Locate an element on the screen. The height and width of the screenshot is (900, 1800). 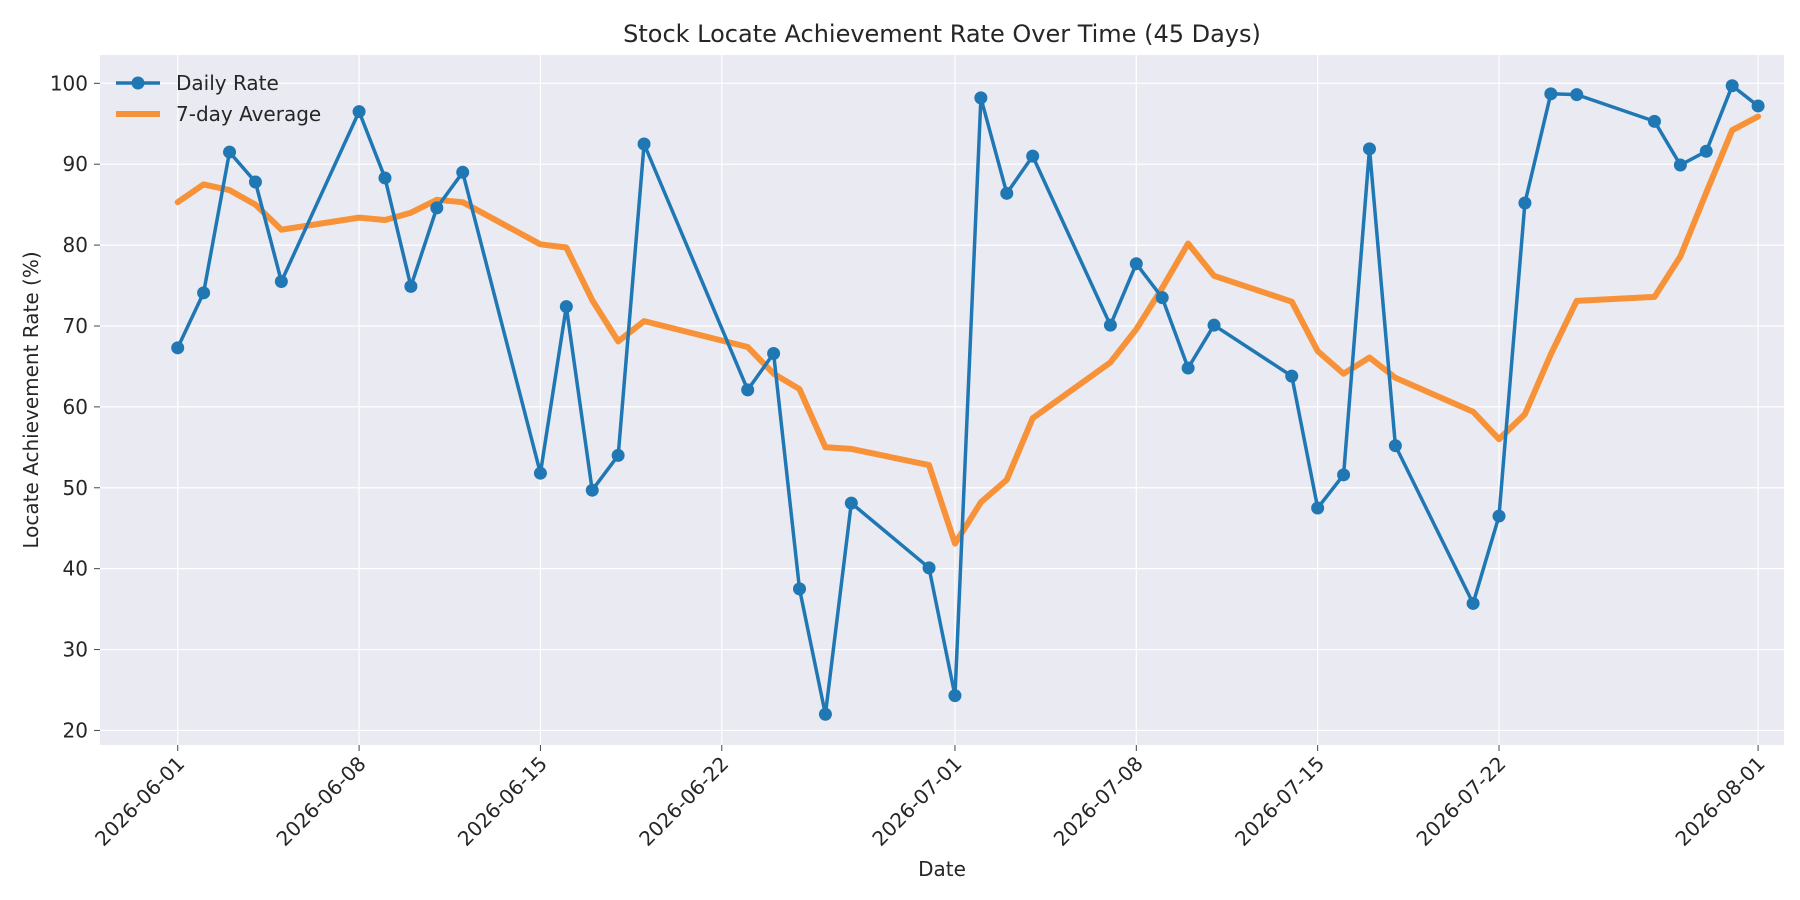
x-tick-label: 2026-07-15 is located at coordinates (1279, 801).